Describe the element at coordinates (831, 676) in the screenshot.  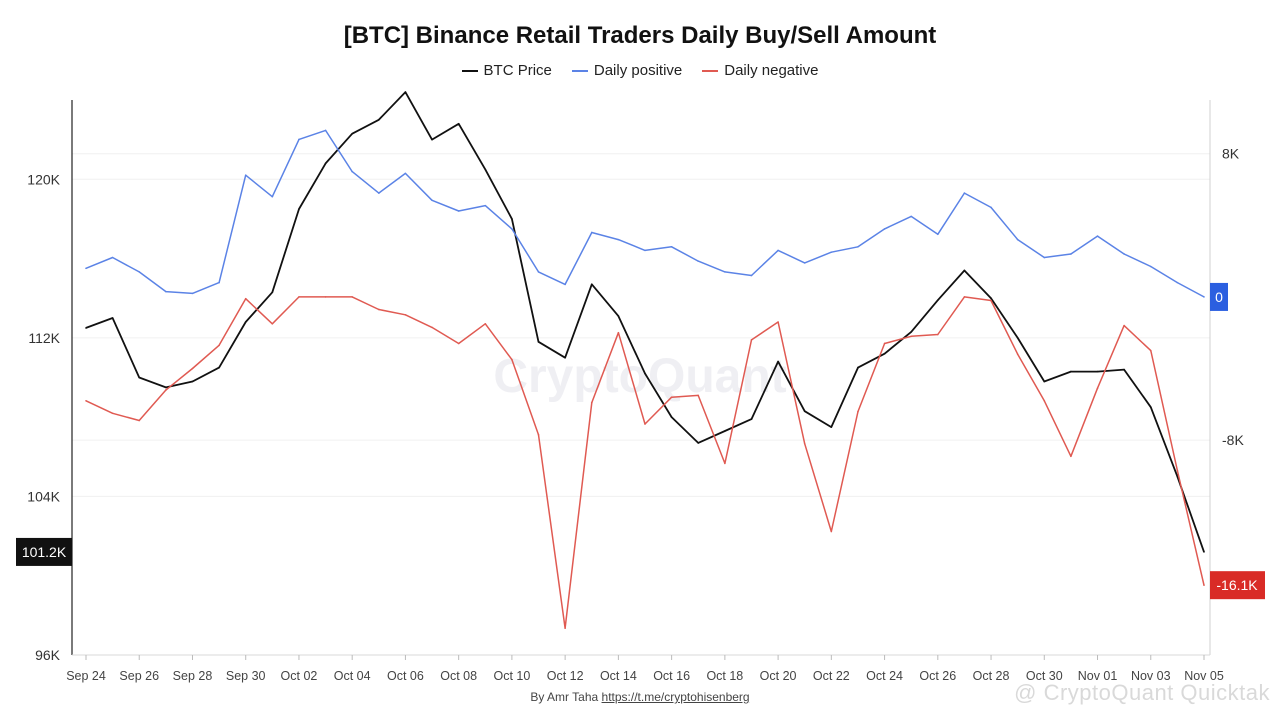
I see `x-tick-label: Oct 22` at that location.